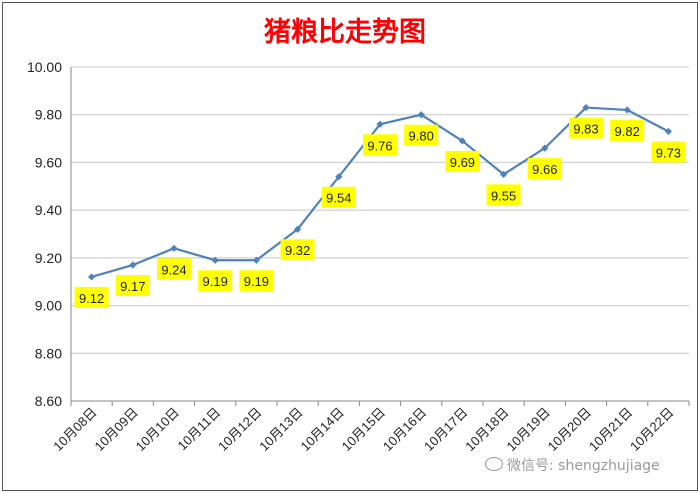 This screenshot has width=700, height=493. Describe the element at coordinates (48, 353) in the screenshot. I see `y-tick-label: 8.80` at that location.